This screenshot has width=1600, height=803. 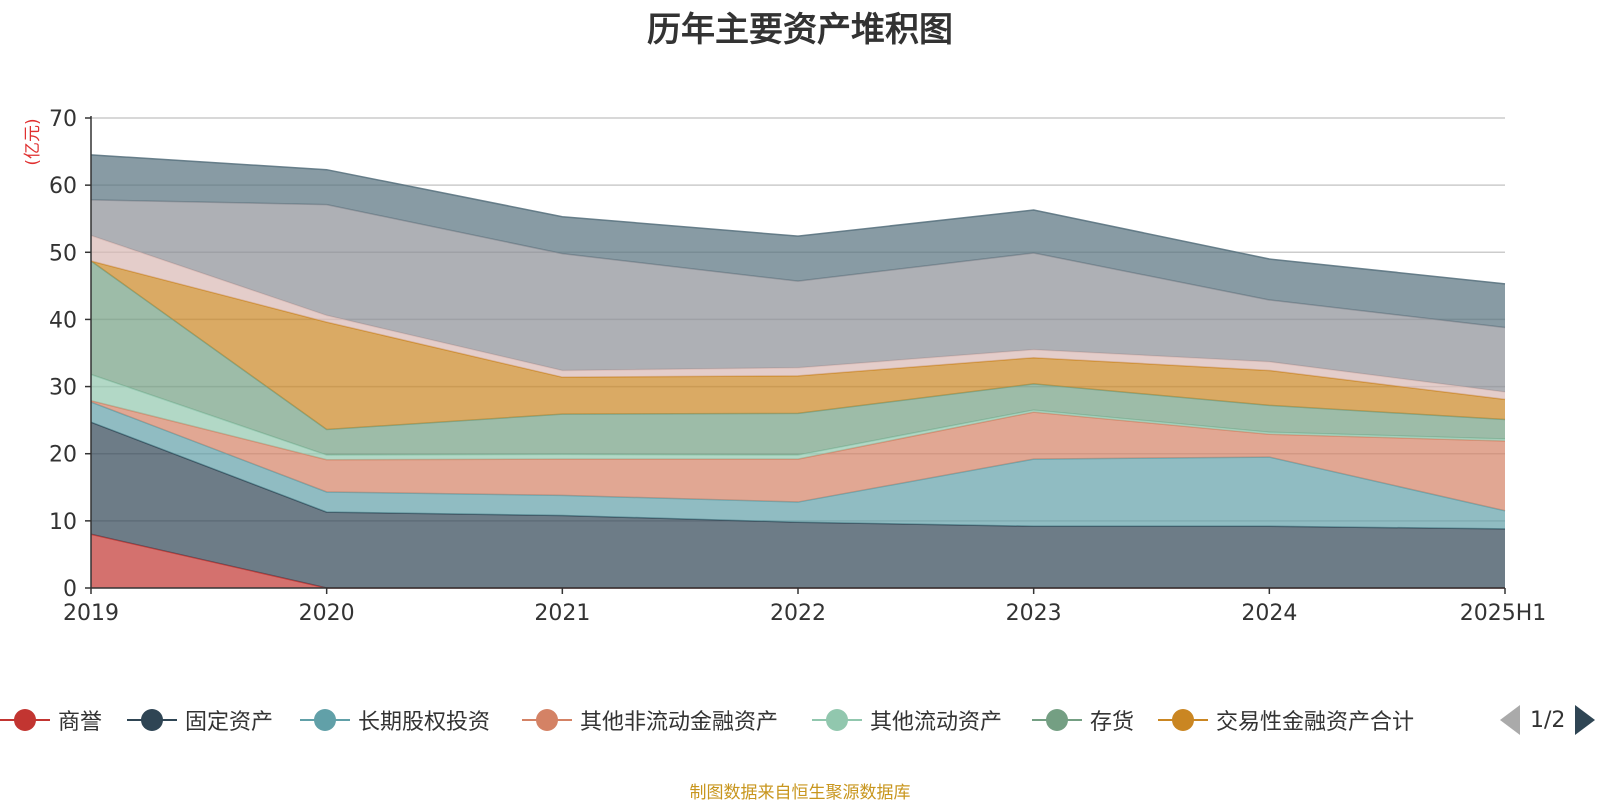 I want to click on legend-item: 交易性金融资产合计, so click(x=1286, y=720).